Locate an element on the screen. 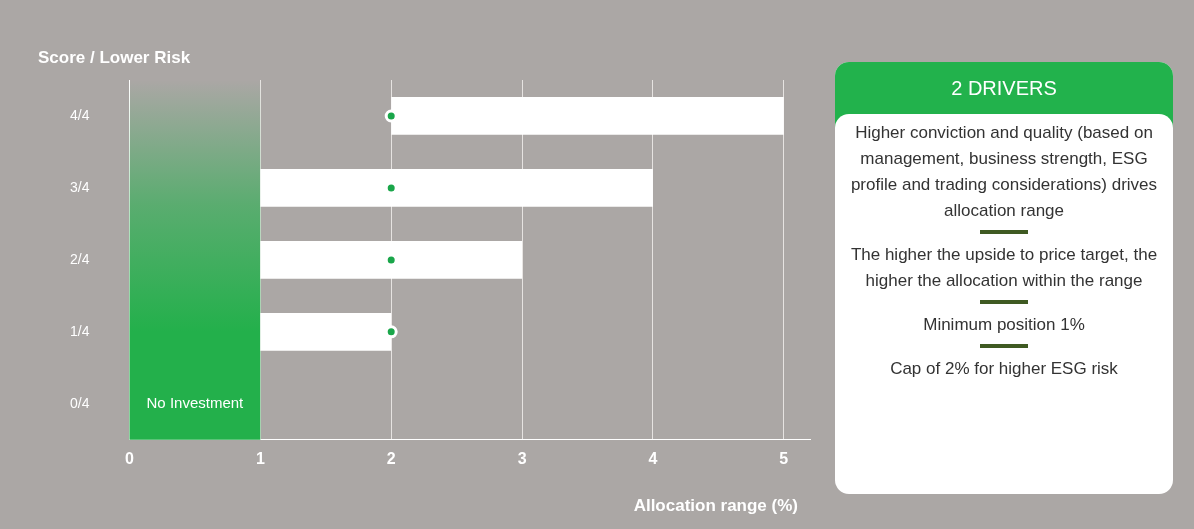 This screenshot has height=529, width=1194. y-tick-label: 4/4 is located at coordinates (79, 114).